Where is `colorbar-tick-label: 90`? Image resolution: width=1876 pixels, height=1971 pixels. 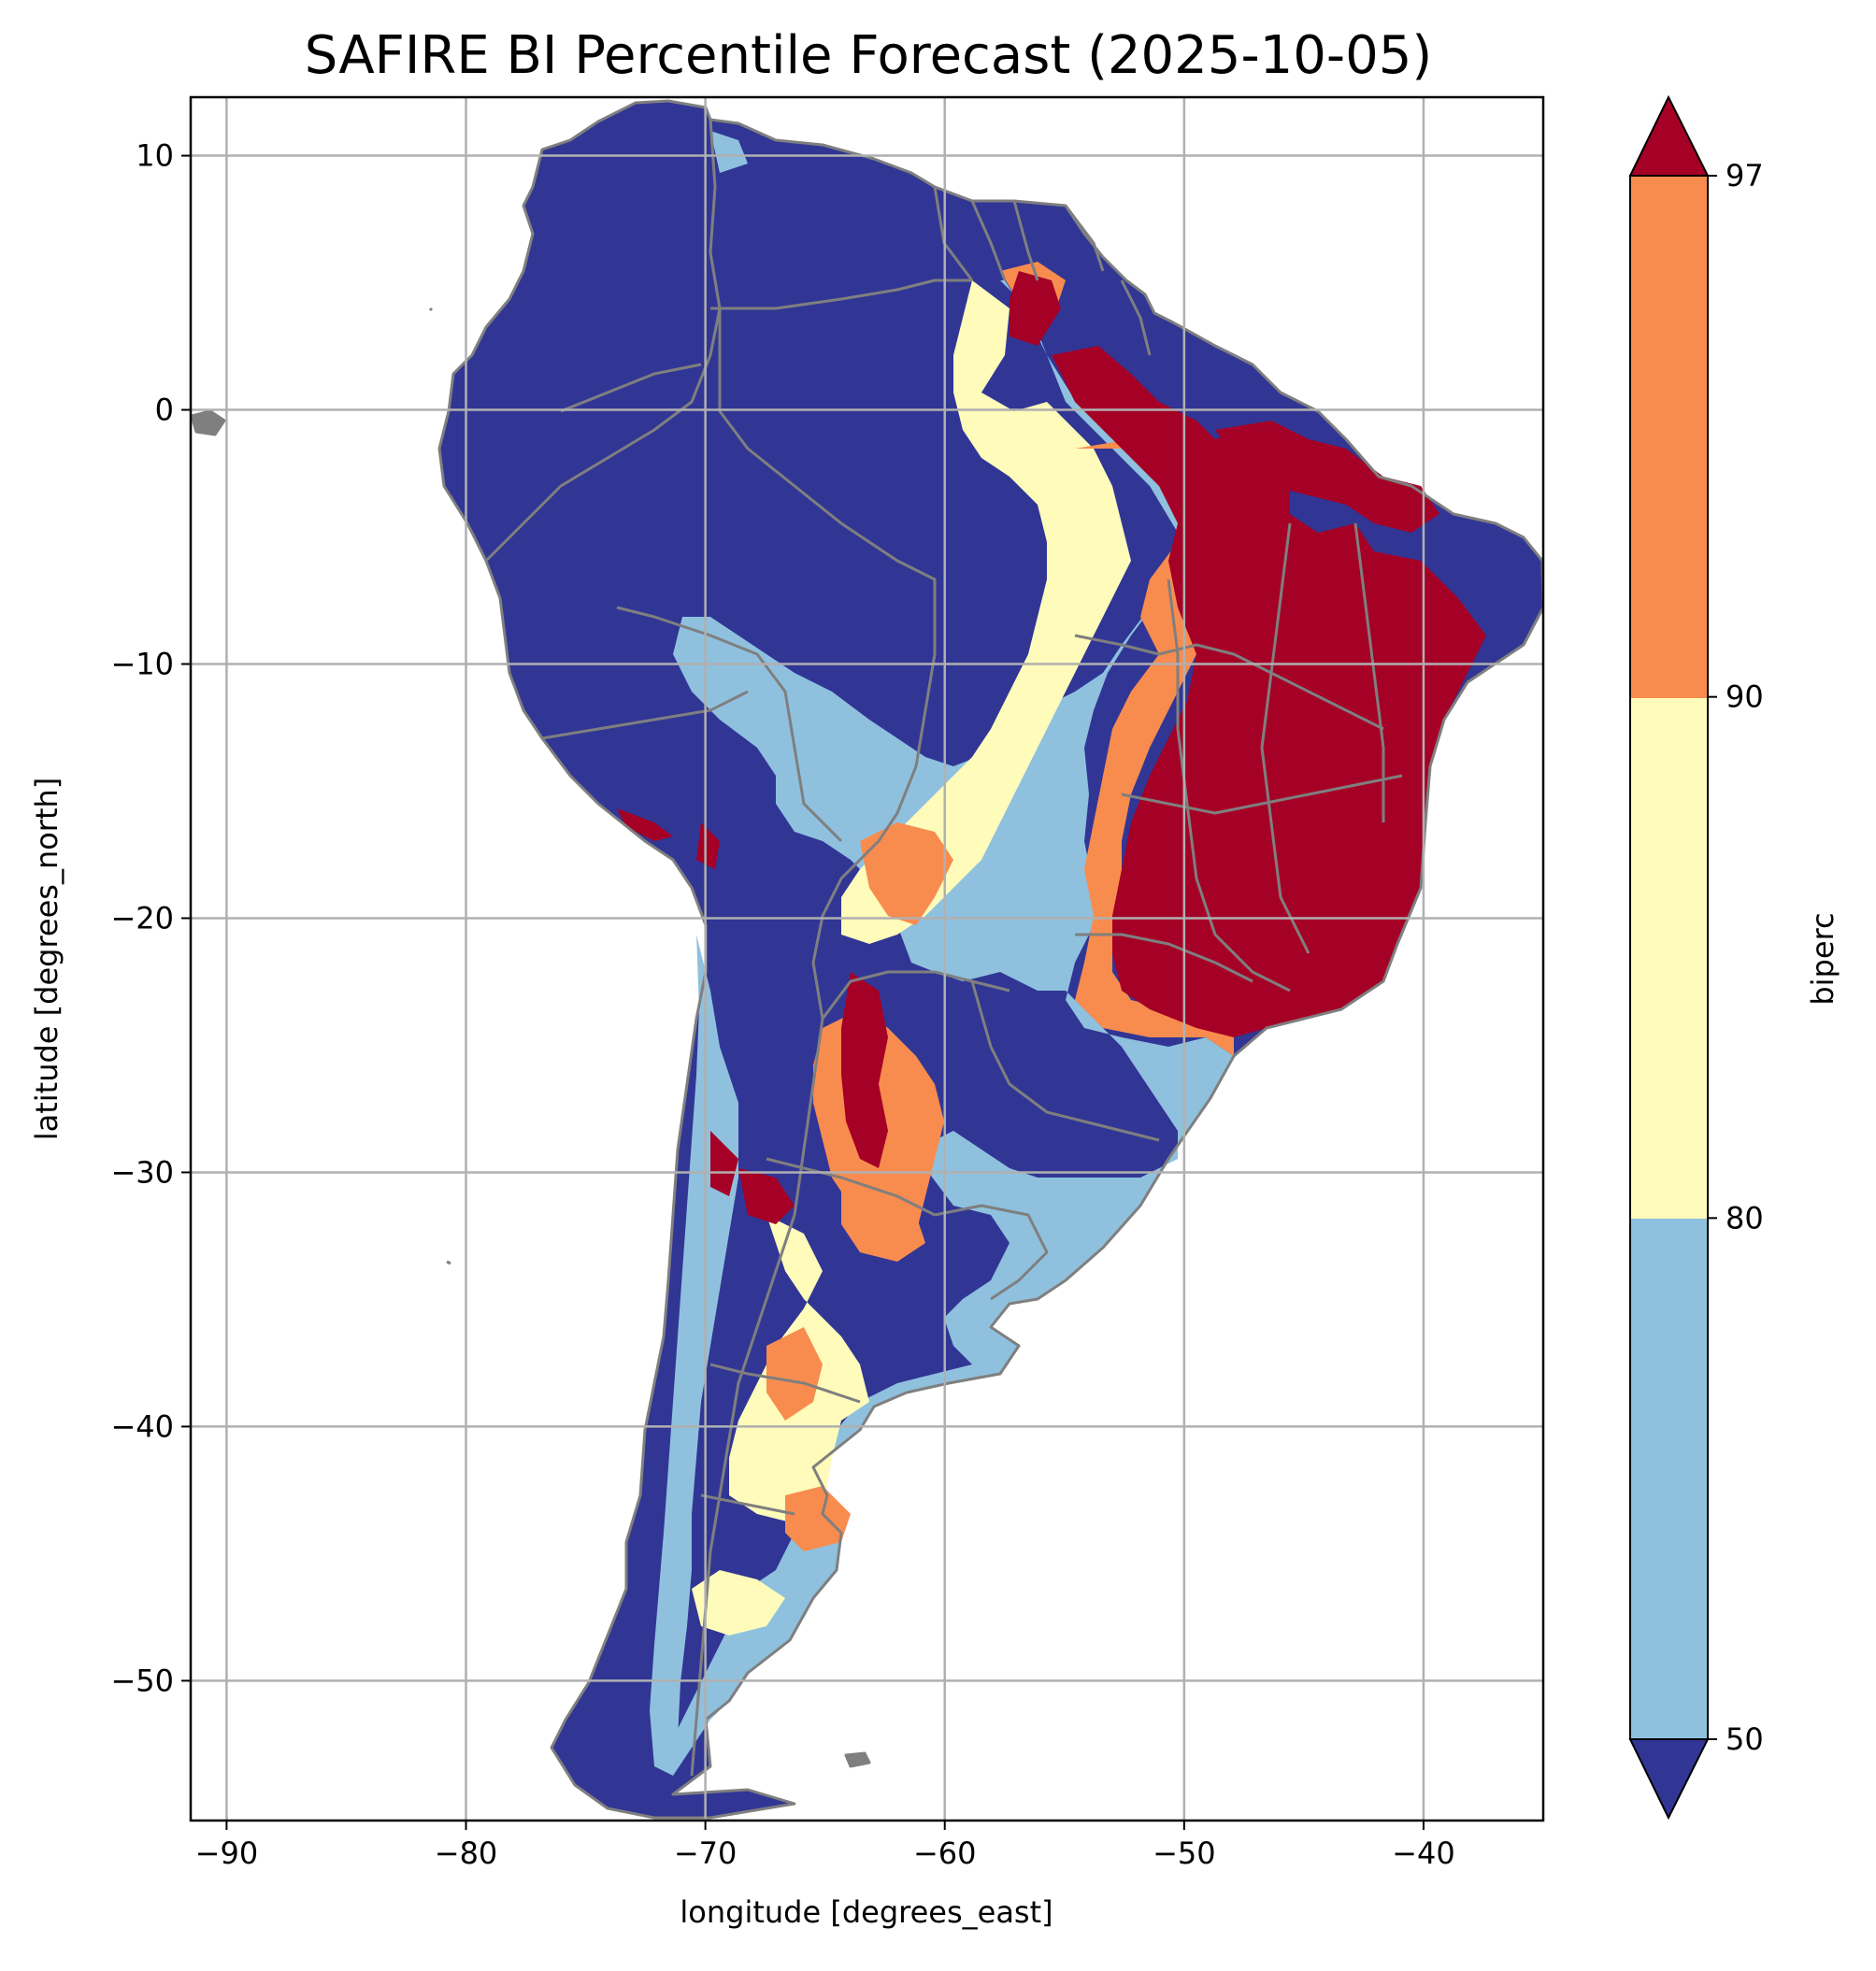 colorbar-tick-label: 90 is located at coordinates (1745, 697).